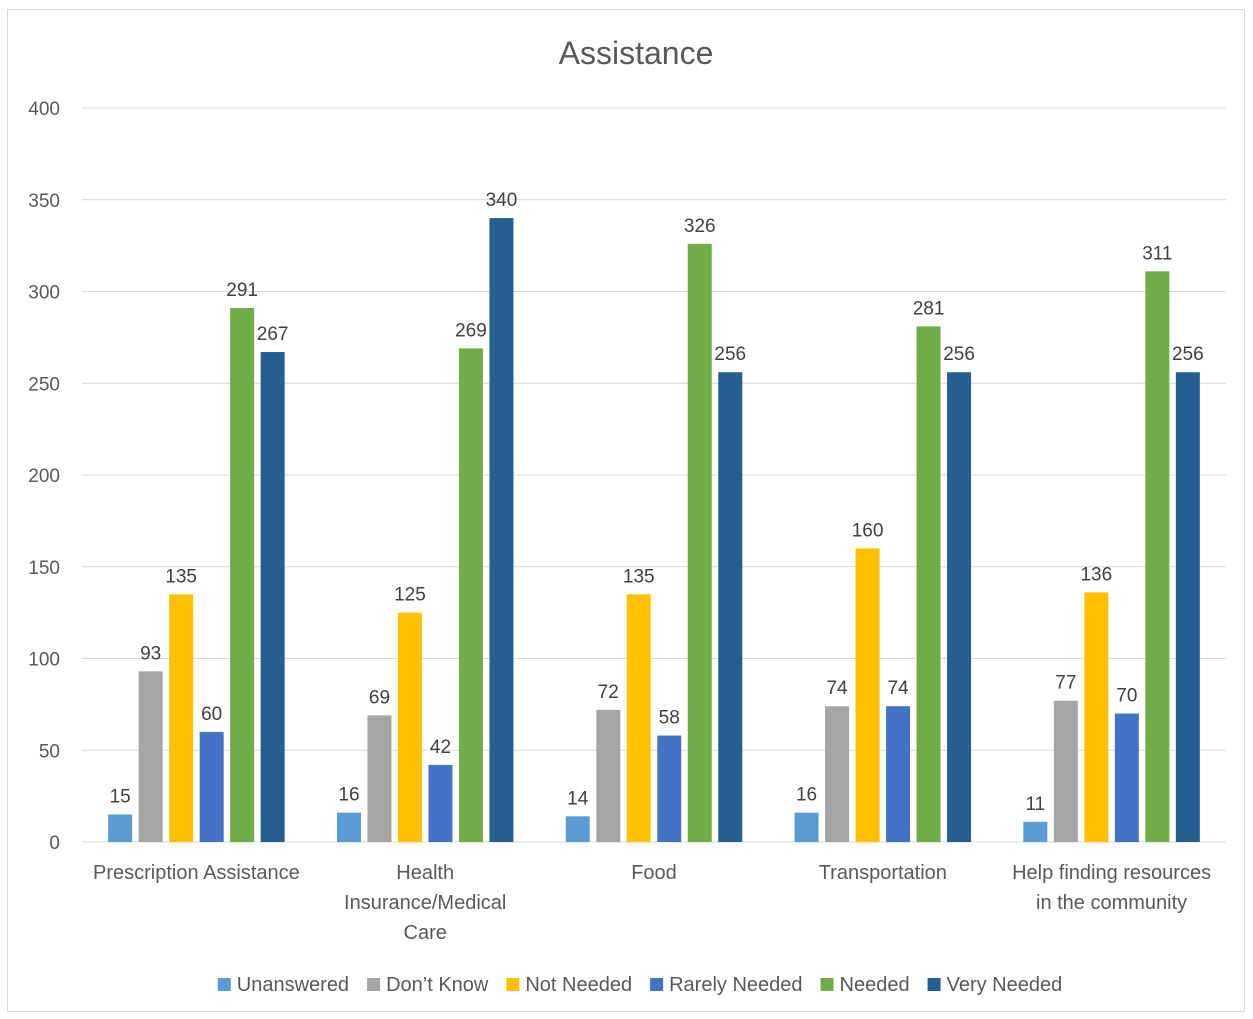  Describe the element at coordinates (1005, 985) in the screenshot. I see `legend-label: Very Needed` at that location.